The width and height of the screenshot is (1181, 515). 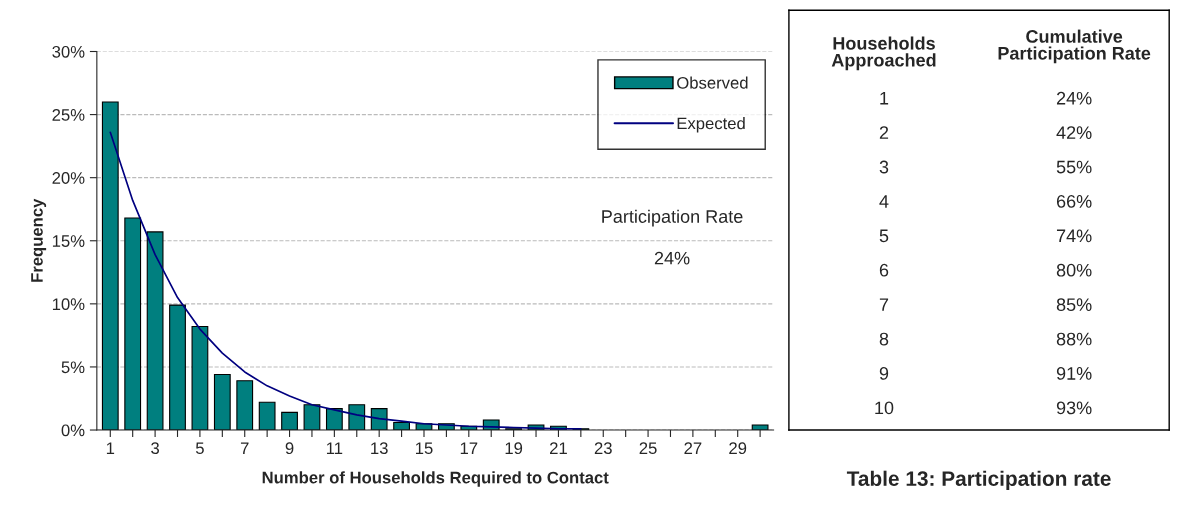 What do you see at coordinates (68, 114) in the screenshot?
I see `y-tick-label: 25%` at bounding box center [68, 114].